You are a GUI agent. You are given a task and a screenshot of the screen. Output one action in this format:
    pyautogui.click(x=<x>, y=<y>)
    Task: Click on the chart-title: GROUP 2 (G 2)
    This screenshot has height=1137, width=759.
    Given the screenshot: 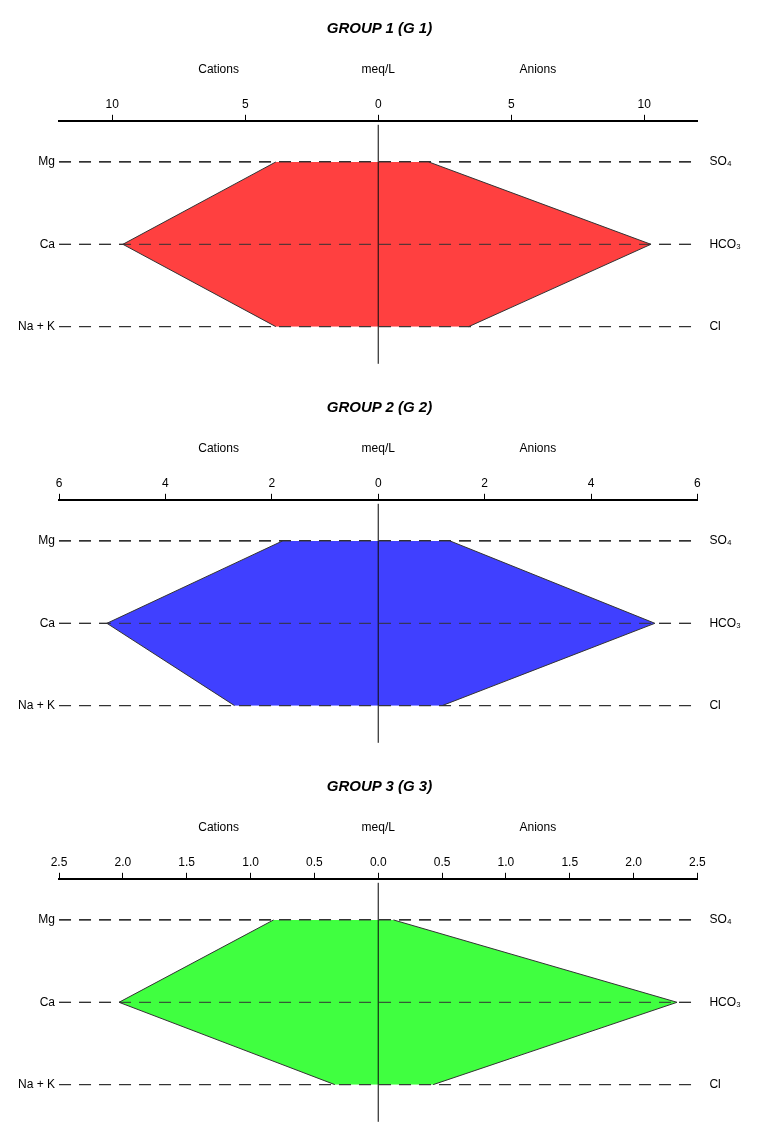 What is the action you would take?
    pyautogui.click(x=379, y=407)
    